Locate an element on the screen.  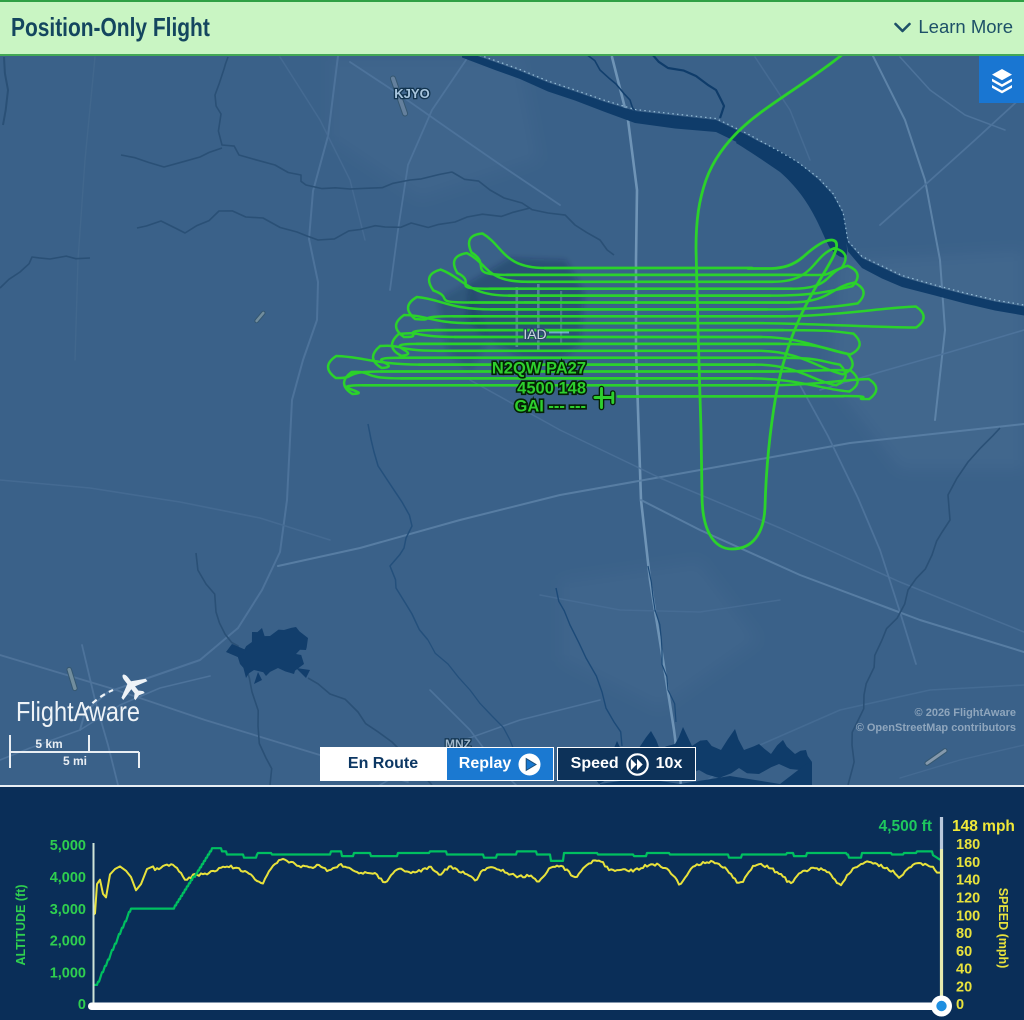
svg-text: 5,000 is located at coordinates (68, 846).